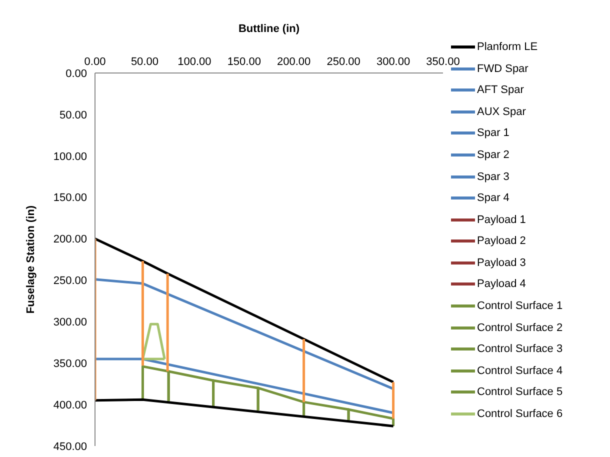  What do you see at coordinates (501, 220) in the screenshot?
I see `legend-label: Payload 1` at bounding box center [501, 220].